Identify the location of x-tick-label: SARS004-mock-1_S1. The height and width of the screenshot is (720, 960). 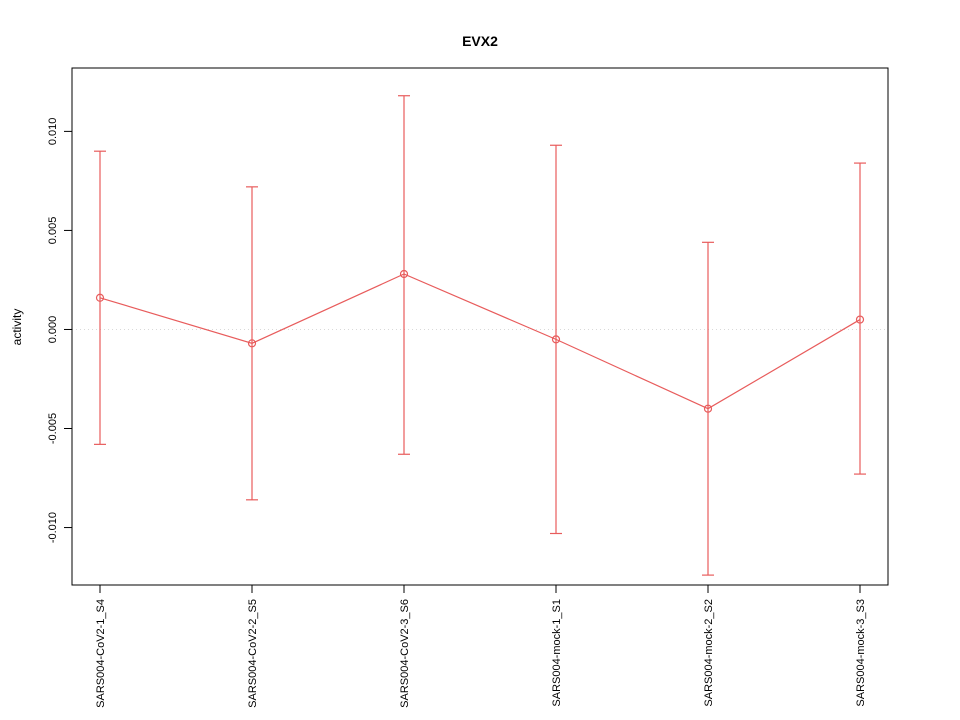
(557, 653).